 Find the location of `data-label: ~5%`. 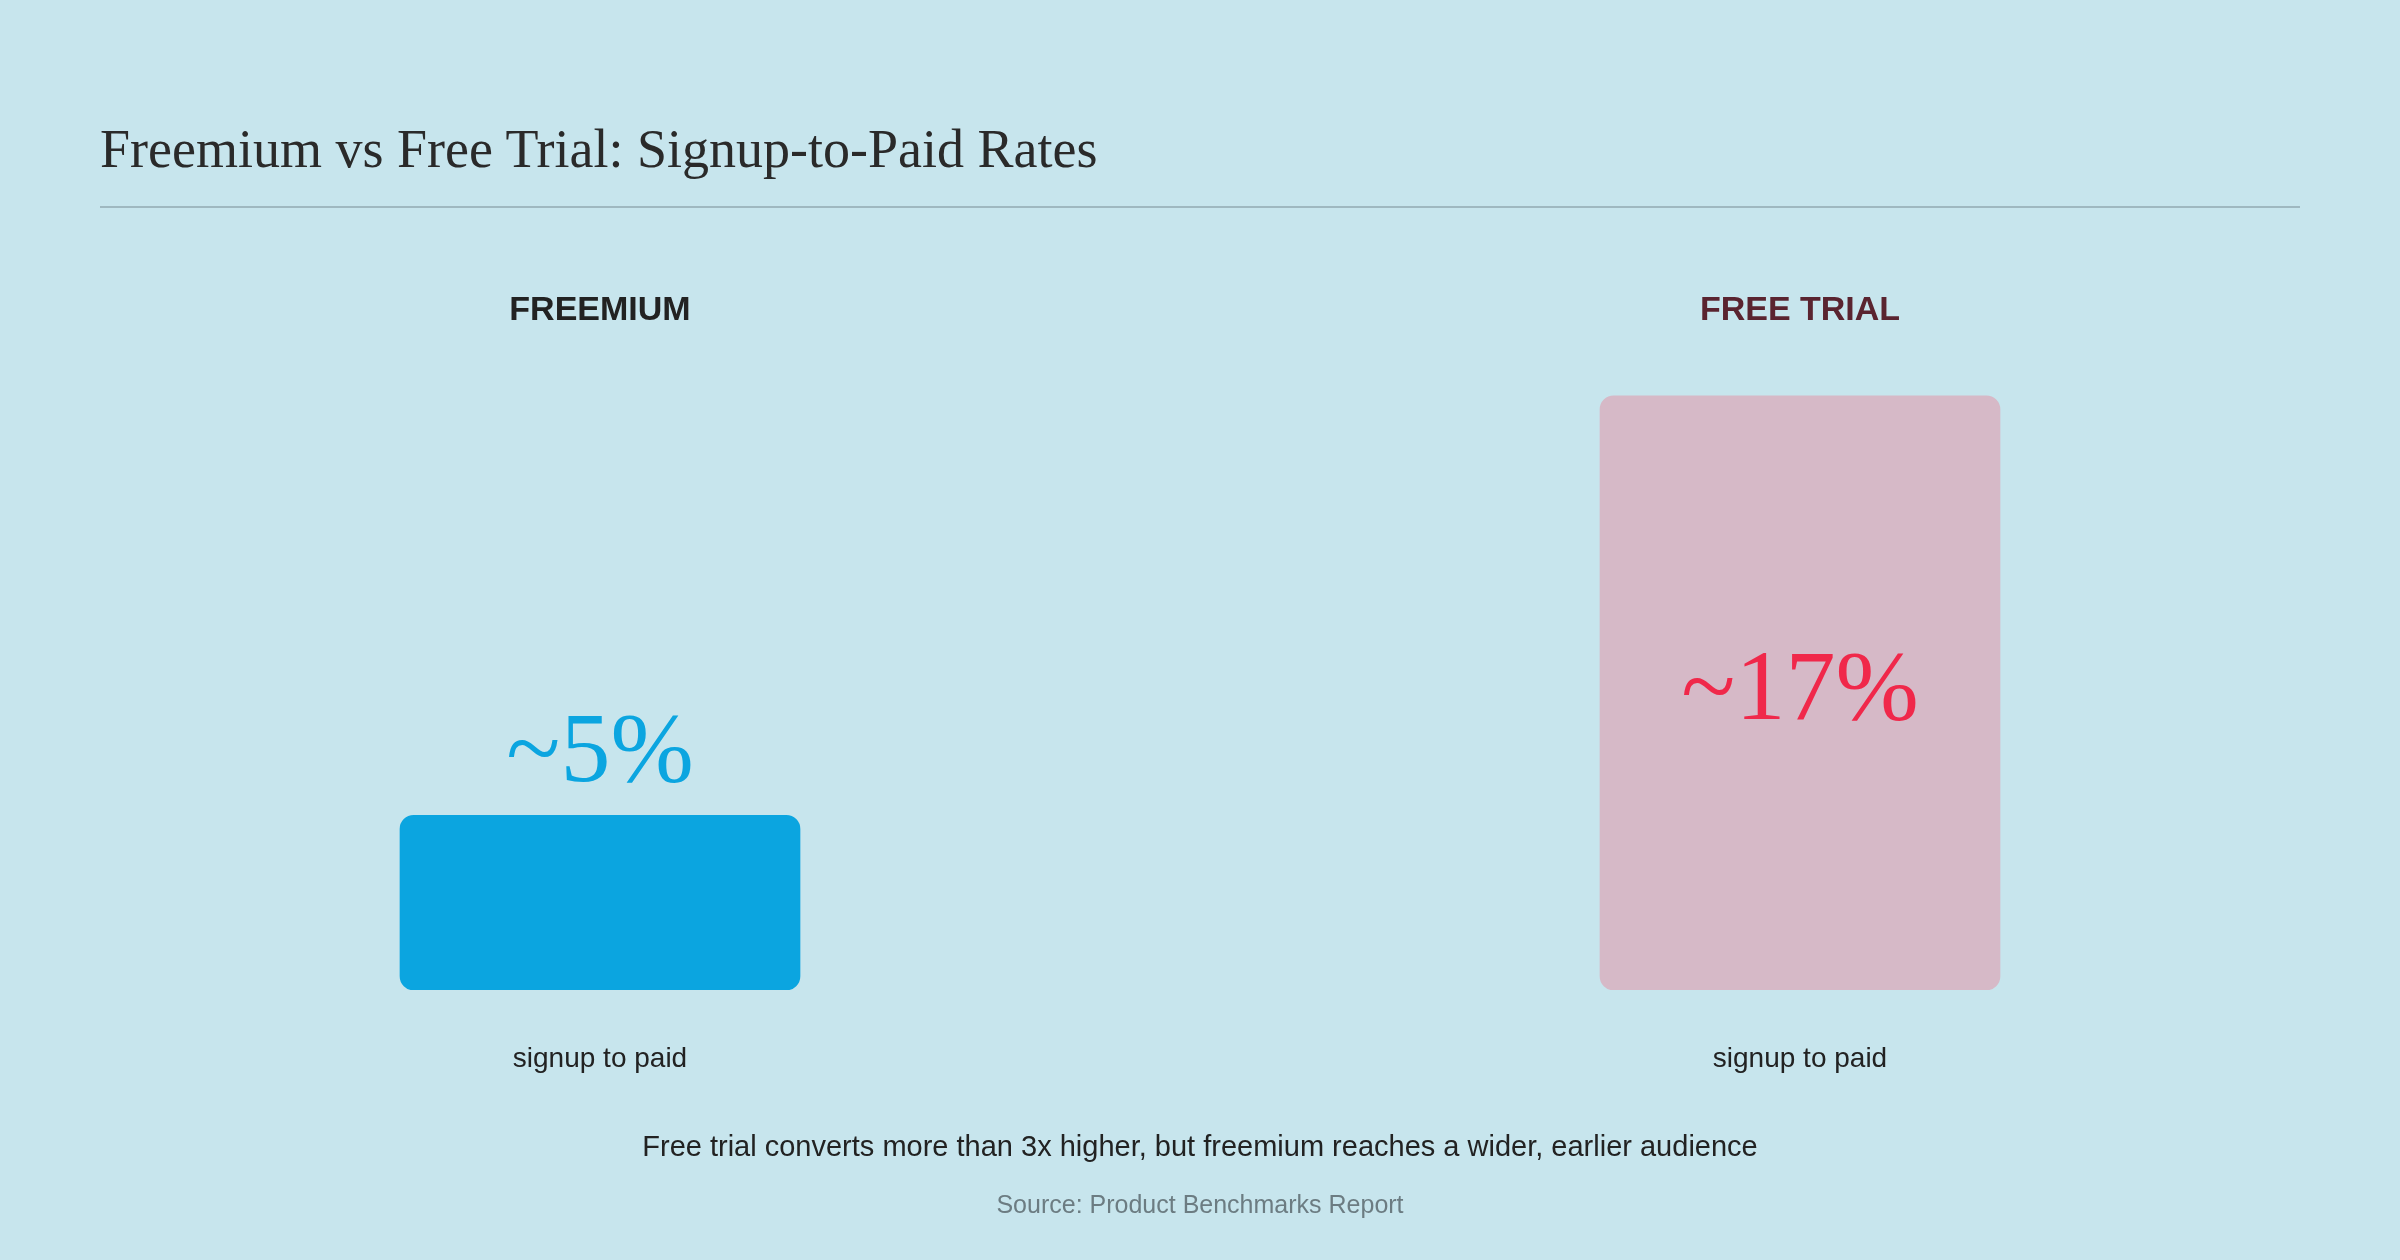

data-label: ~5% is located at coordinates (600, 748).